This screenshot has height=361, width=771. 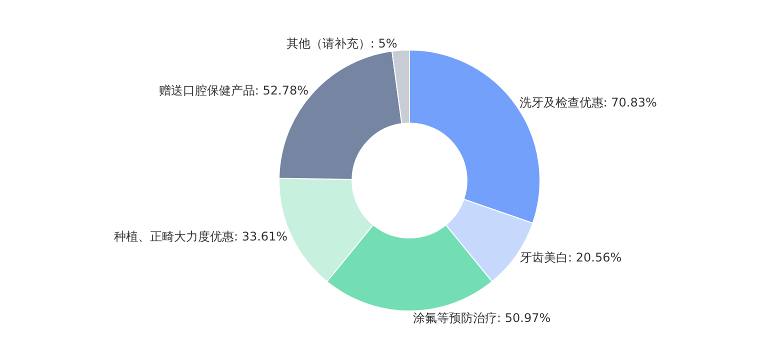 I want to click on slice-label: 牙齿美白: 20.56%, so click(x=571, y=257).